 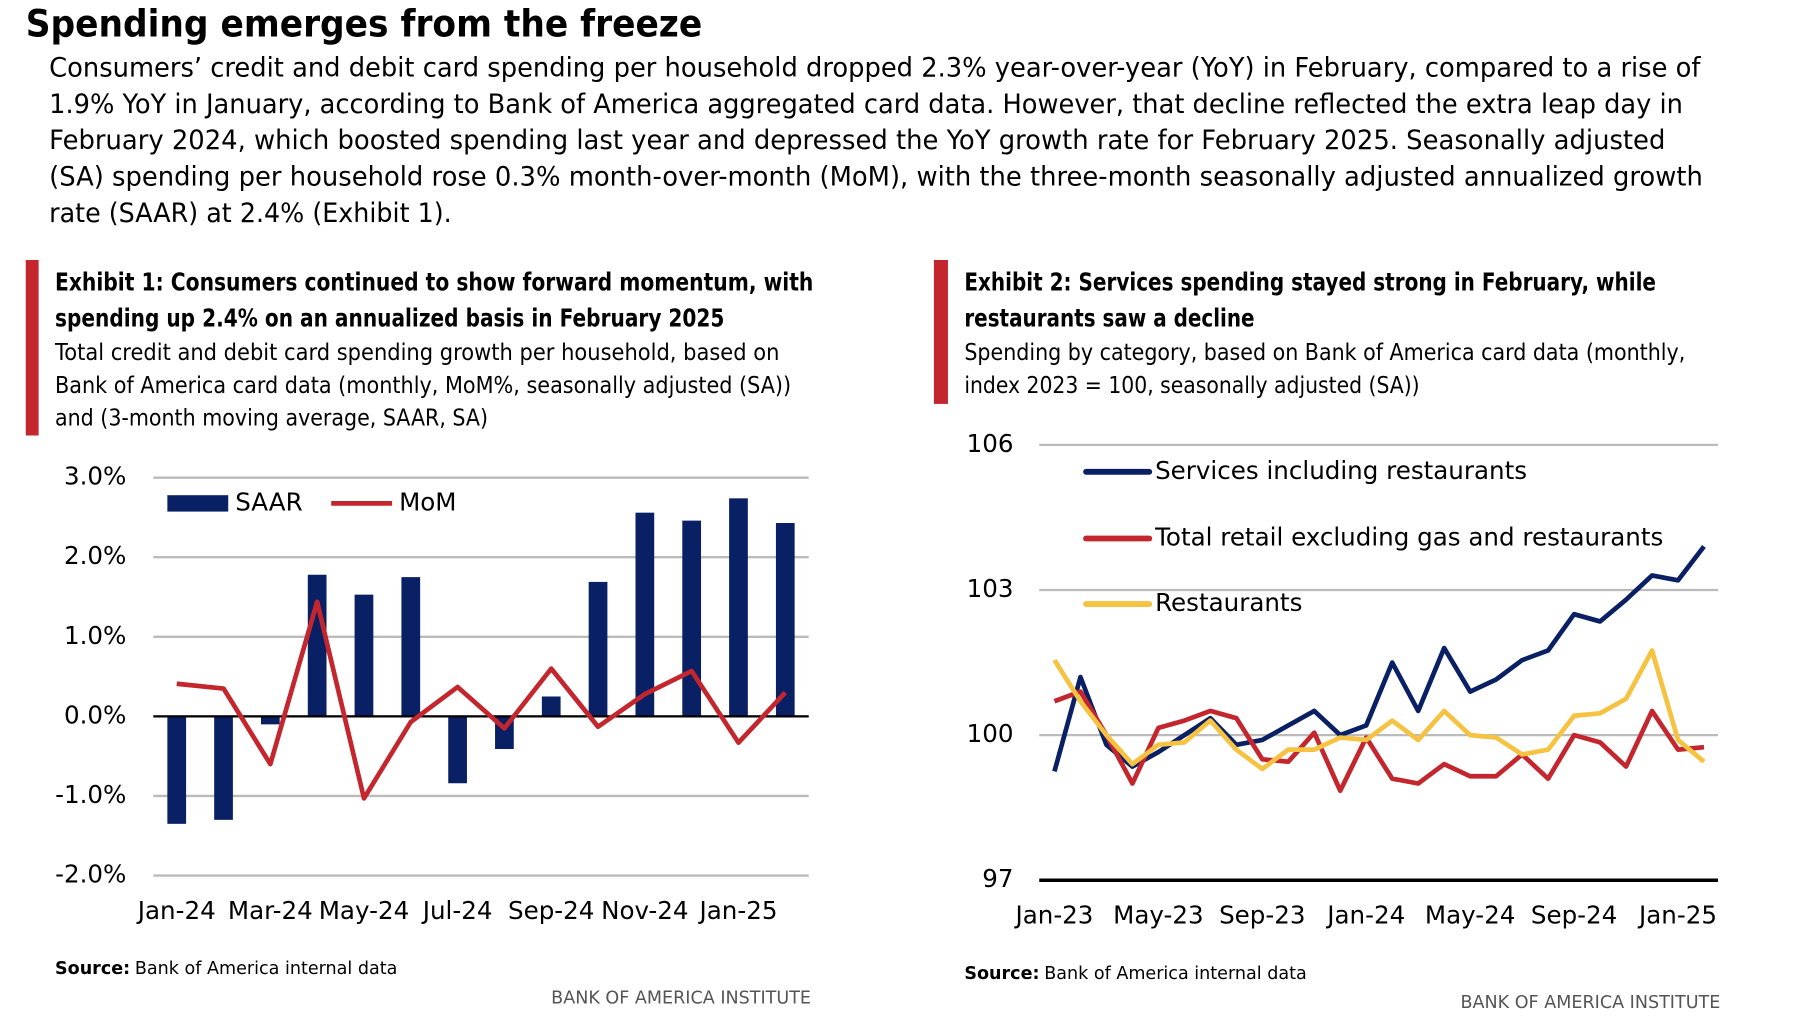 I want to click on intro-line: rate (SAAR) at 2.4% (Exhibit 1)., so click(x=250, y=213).